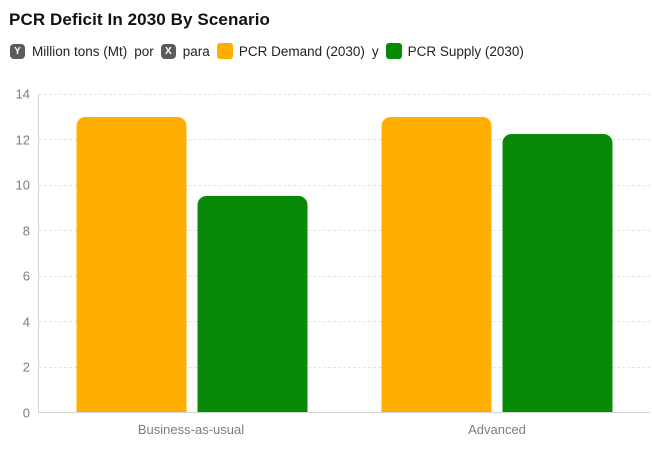  Describe the element at coordinates (131, 264) in the screenshot. I see `bar-pcr-demand-2030-business-as-usual` at that location.